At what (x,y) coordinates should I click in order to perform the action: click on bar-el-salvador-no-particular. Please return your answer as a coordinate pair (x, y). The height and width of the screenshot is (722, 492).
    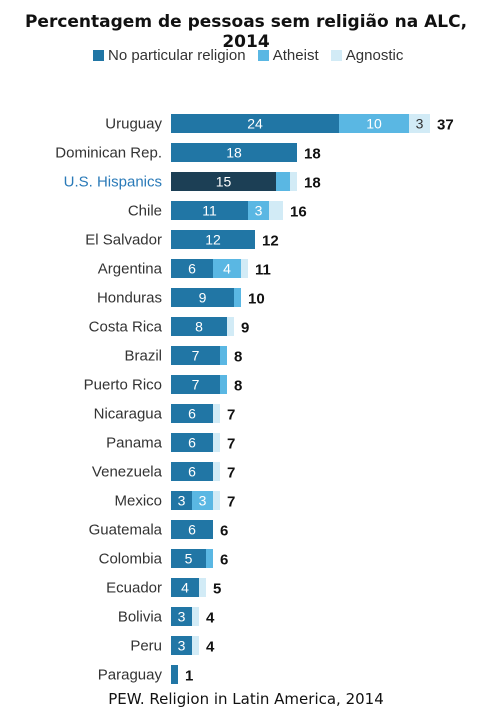
    Looking at the image, I should click on (213, 239).